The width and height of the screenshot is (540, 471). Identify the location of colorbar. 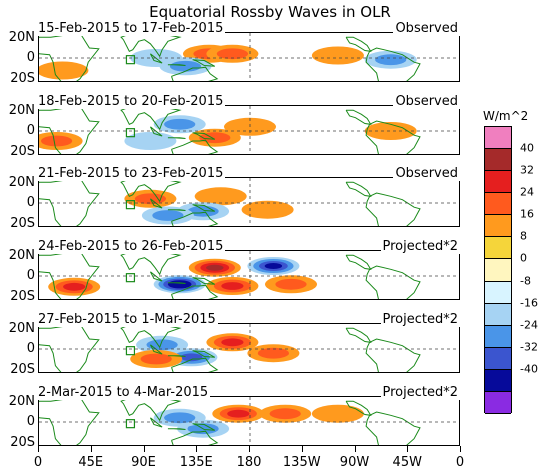
(498, 270).